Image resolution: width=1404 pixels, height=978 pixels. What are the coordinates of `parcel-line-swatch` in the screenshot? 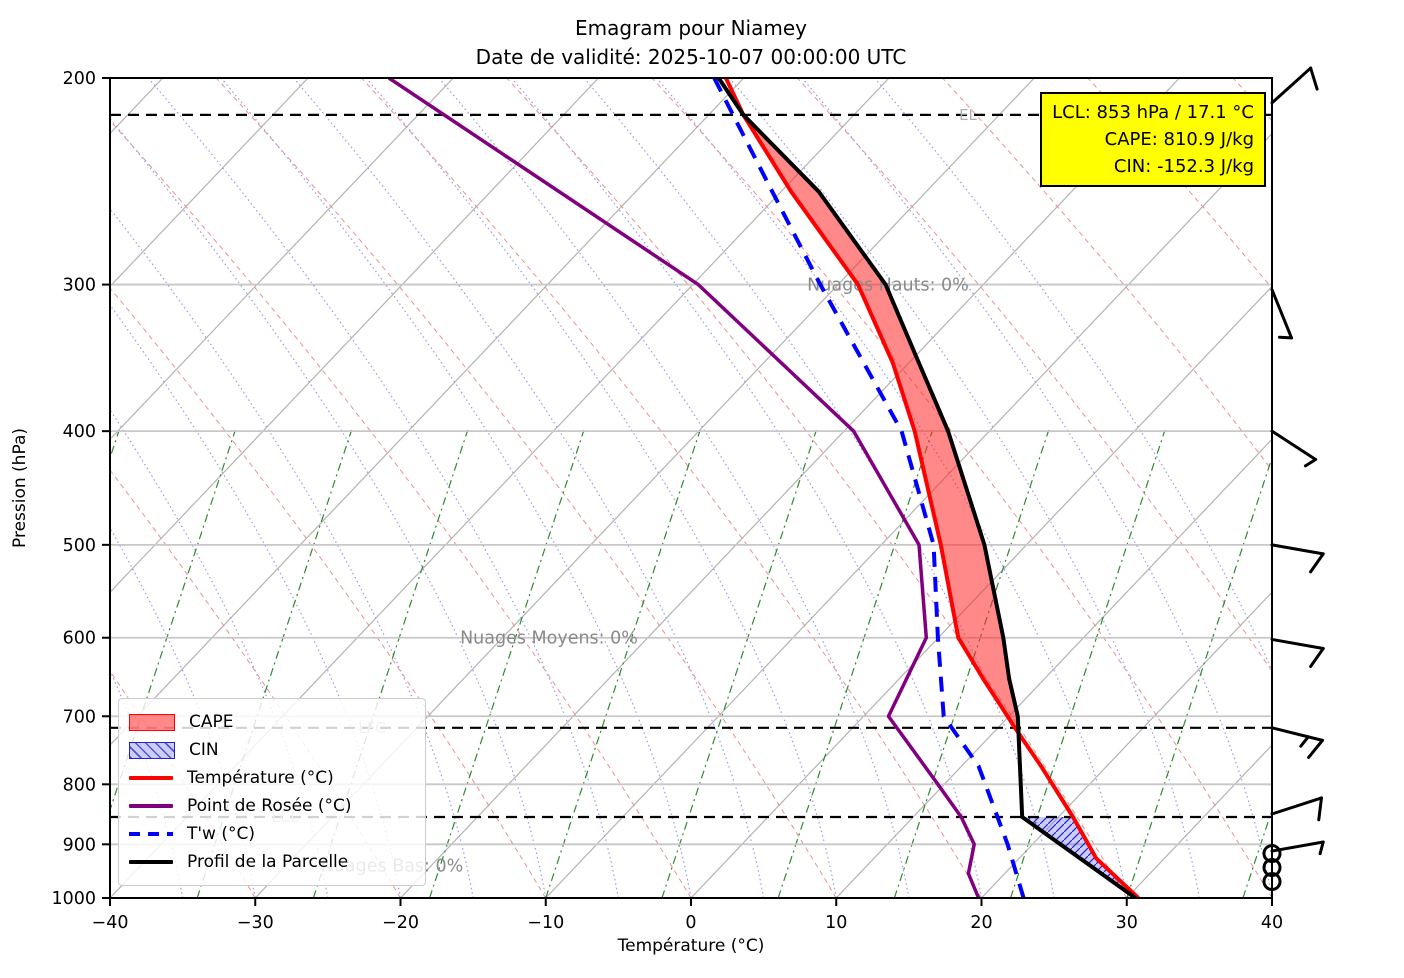 It's located at (151, 862).